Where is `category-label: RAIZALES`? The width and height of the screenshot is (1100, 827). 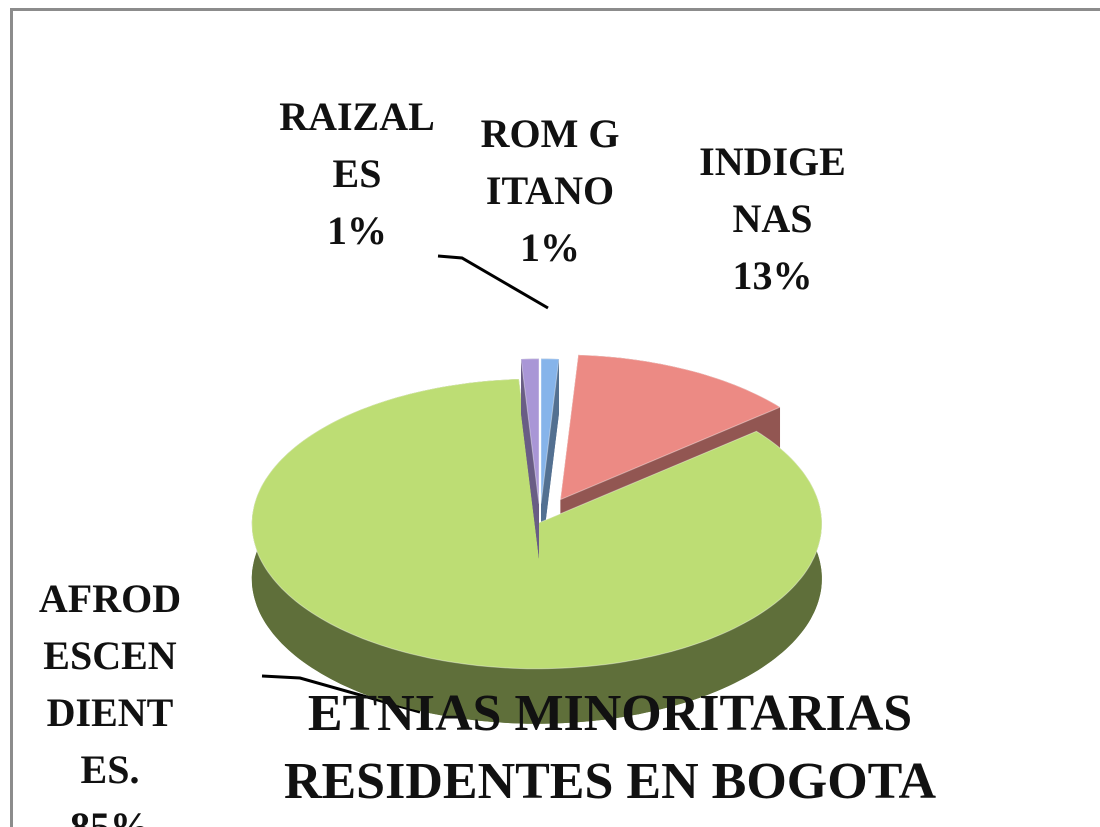
category-label: RAIZALES is located at coordinates (357, 145).